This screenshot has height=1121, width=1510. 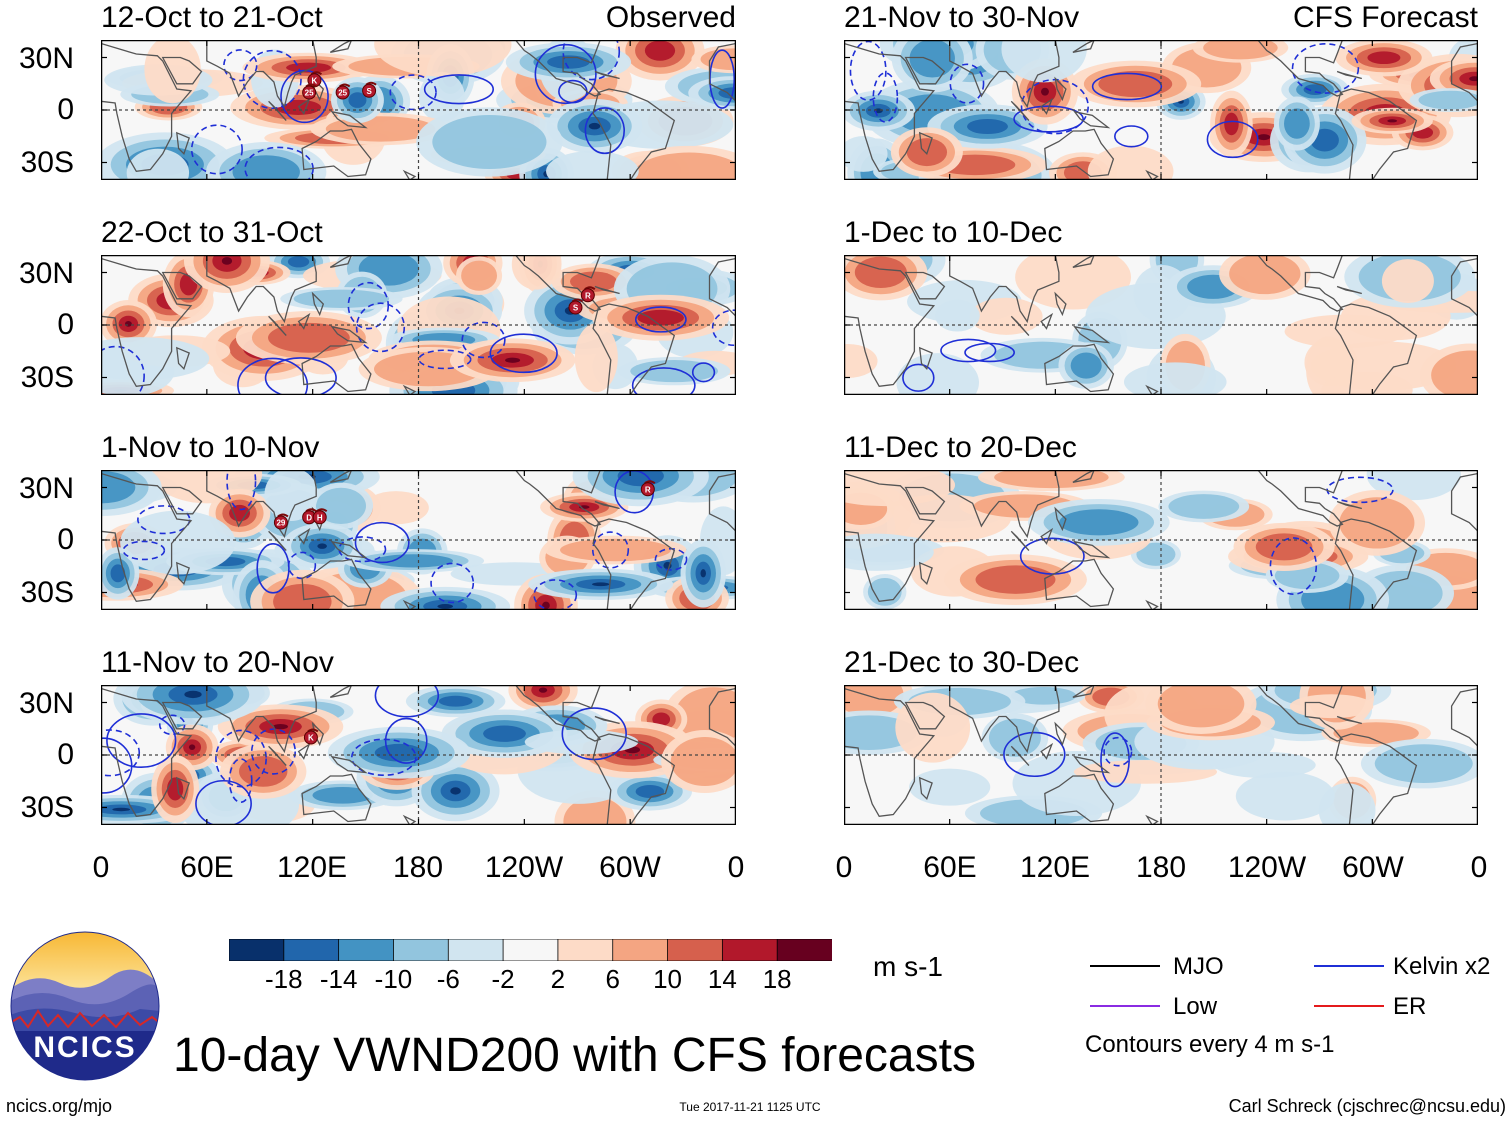 I want to click on storm-marker-label: S, so click(x=369, y=91).